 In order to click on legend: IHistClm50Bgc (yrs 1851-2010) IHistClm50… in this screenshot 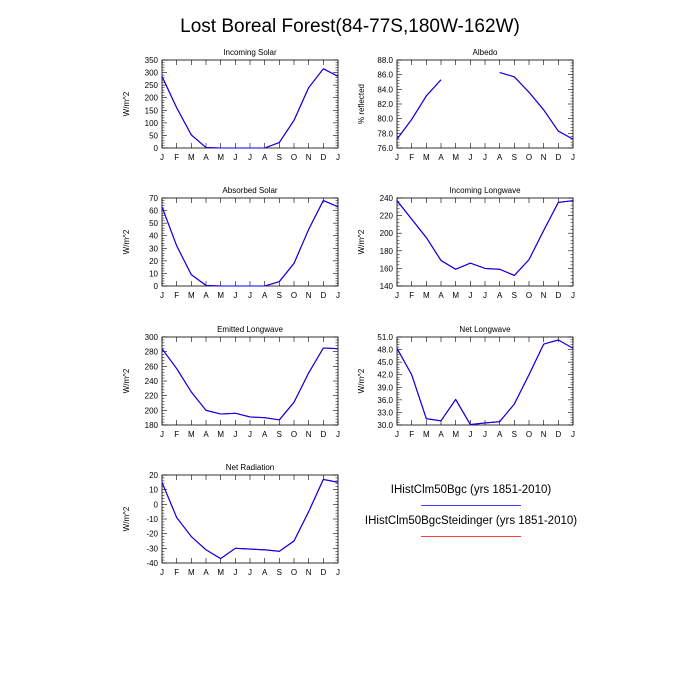, I will do `click(471, 510)`.